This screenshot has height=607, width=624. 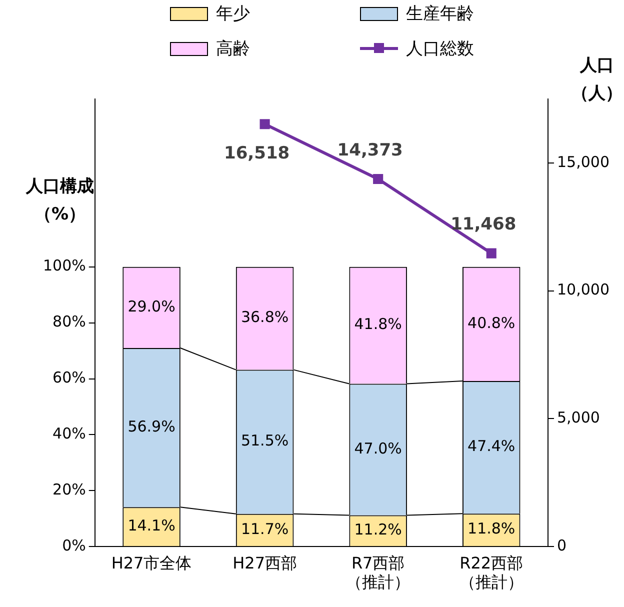 I want to click on y2-tick-label: 5,000, so click(x=578, y=417).